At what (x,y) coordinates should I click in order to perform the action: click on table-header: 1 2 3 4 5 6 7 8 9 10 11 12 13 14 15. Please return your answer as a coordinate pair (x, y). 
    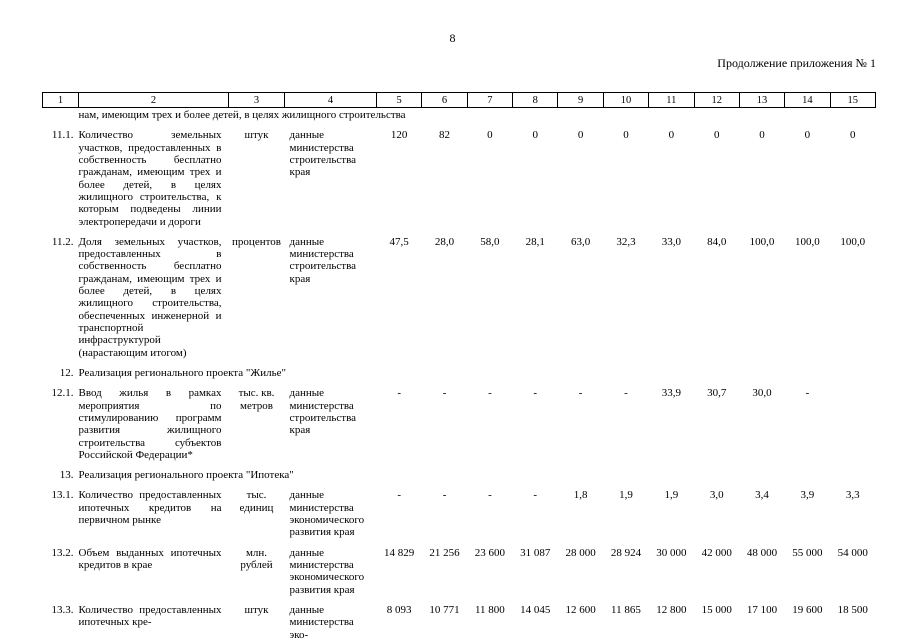
    Looking at the image, I should click on (459, 100).